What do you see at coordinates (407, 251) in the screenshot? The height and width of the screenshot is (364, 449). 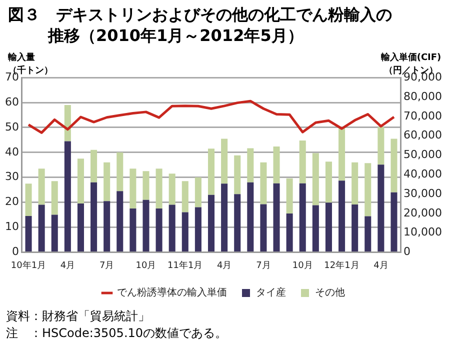 I see `y2-tick-label: 0` at bounding box center [407, 251].